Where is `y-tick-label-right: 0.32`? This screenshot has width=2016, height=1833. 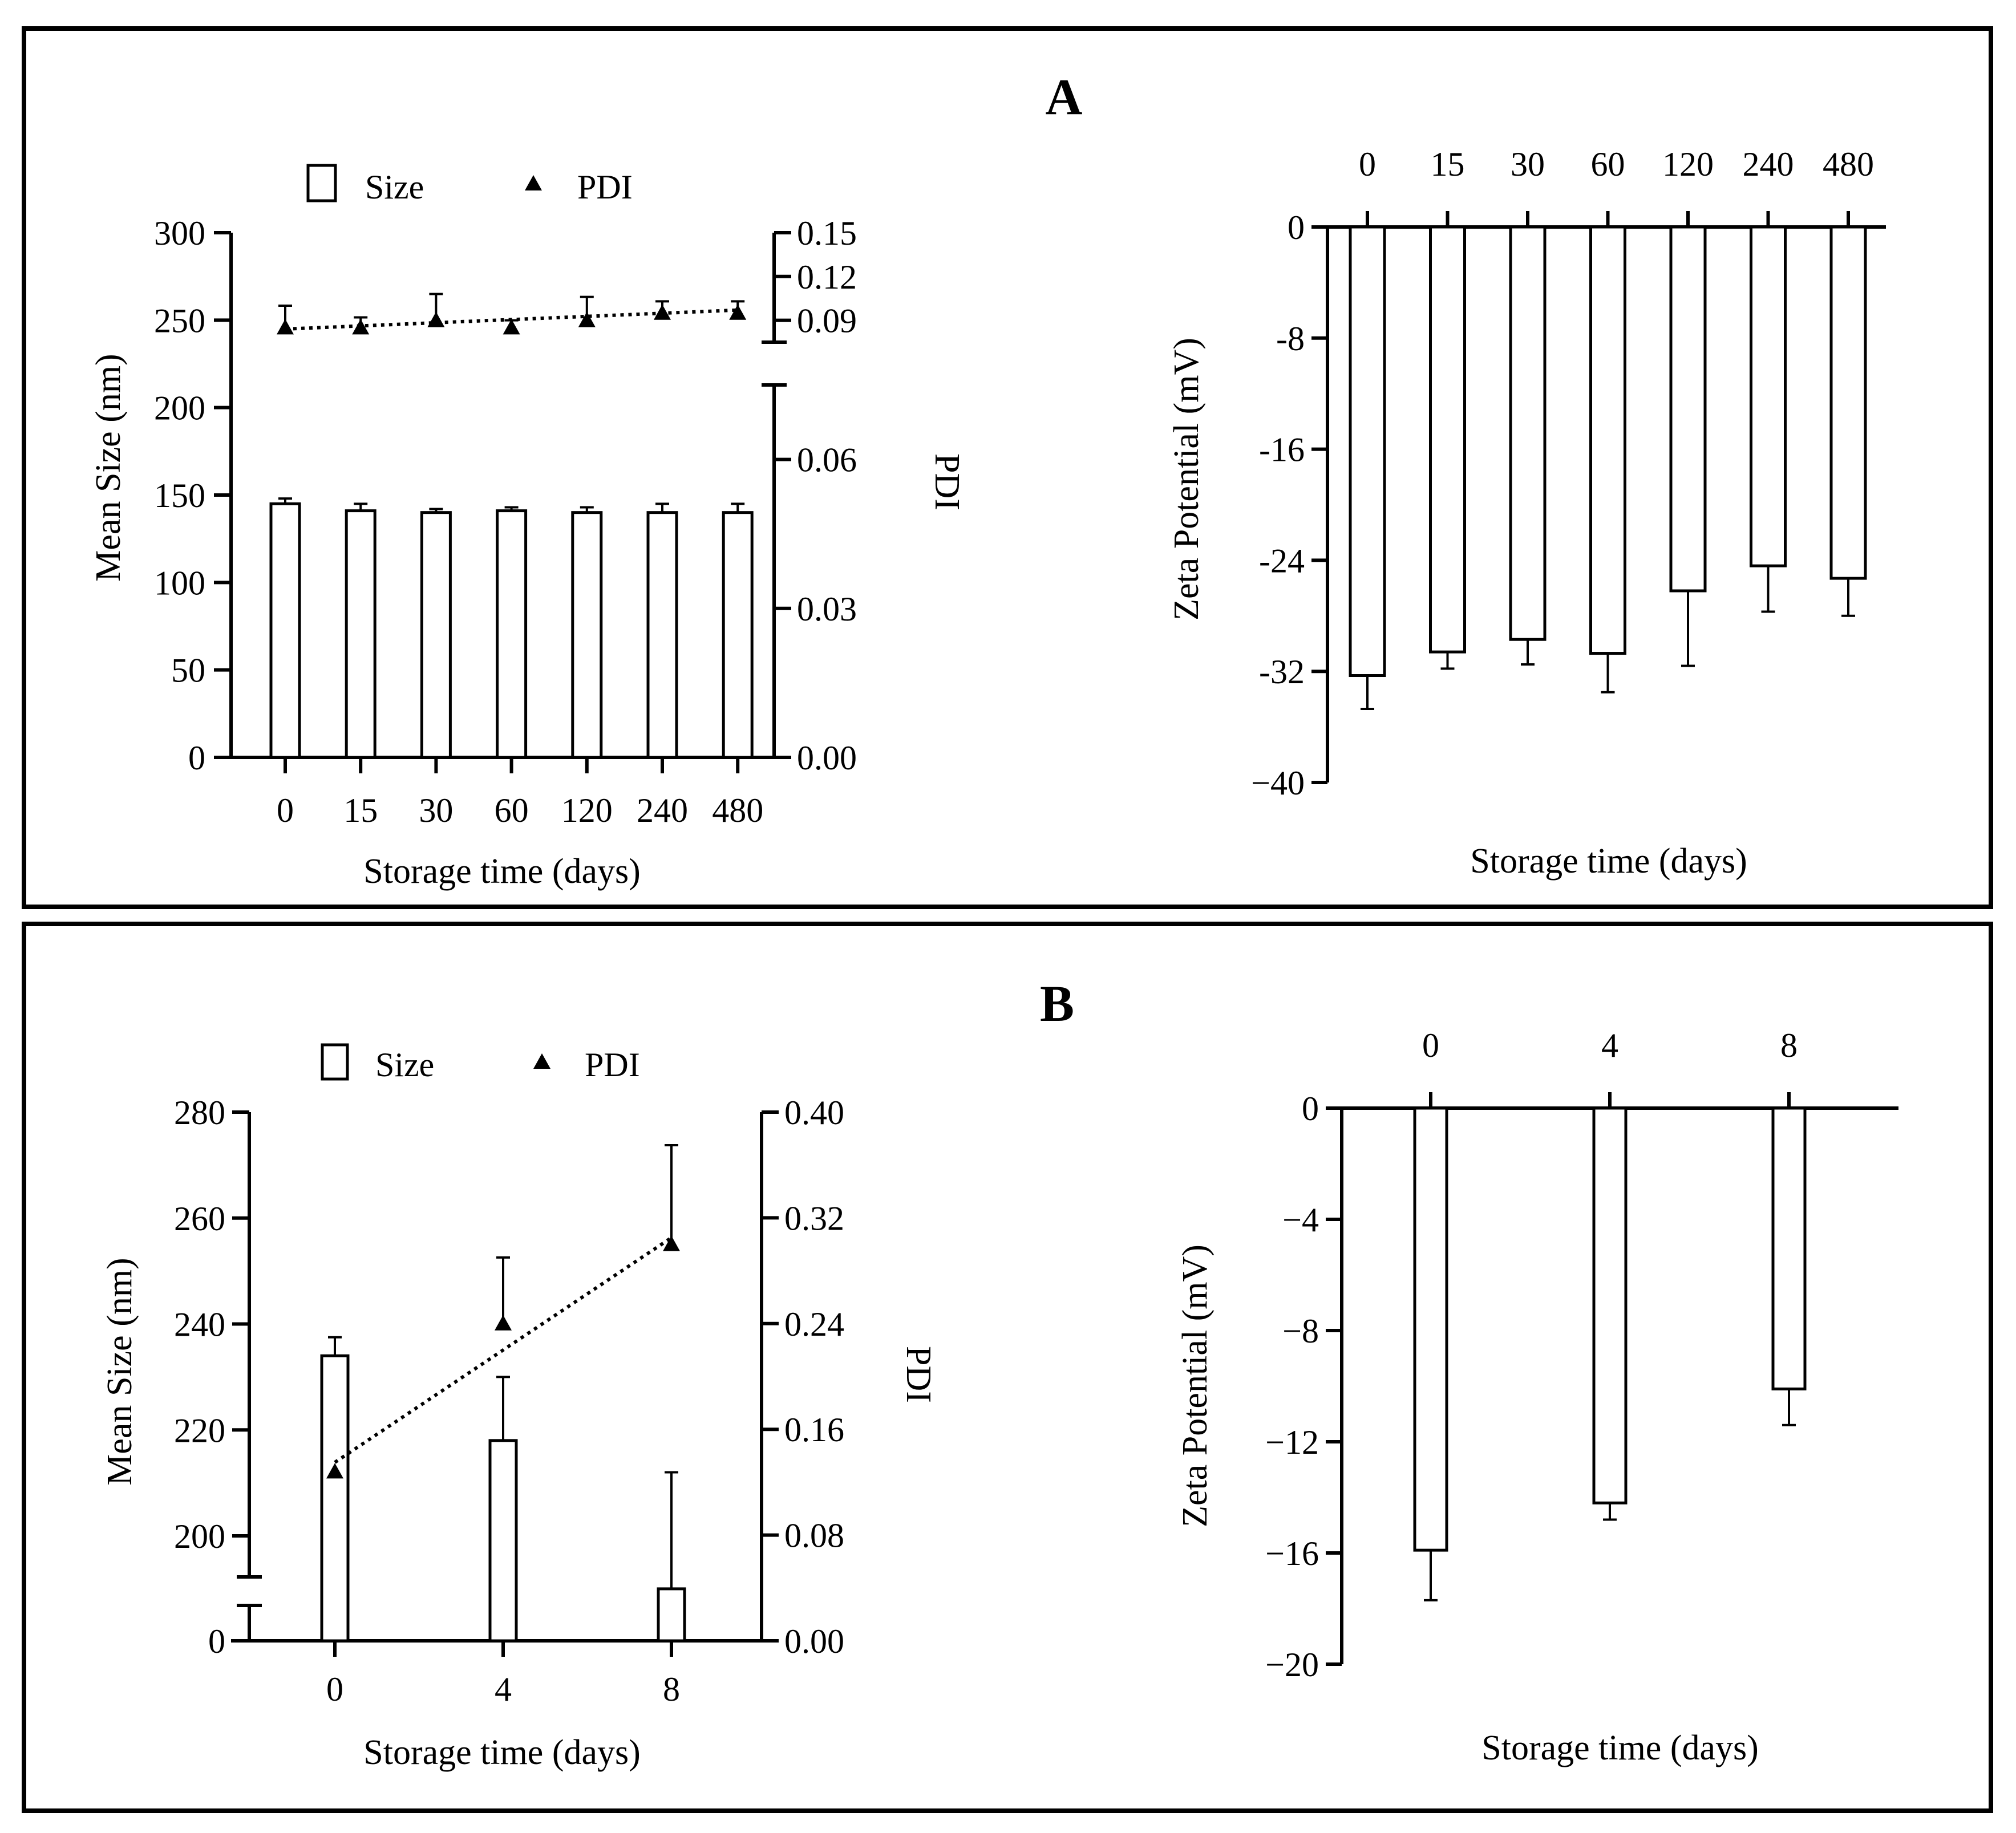 y-tick-label-right: 0.32 is located at coordinates (814, 1218).